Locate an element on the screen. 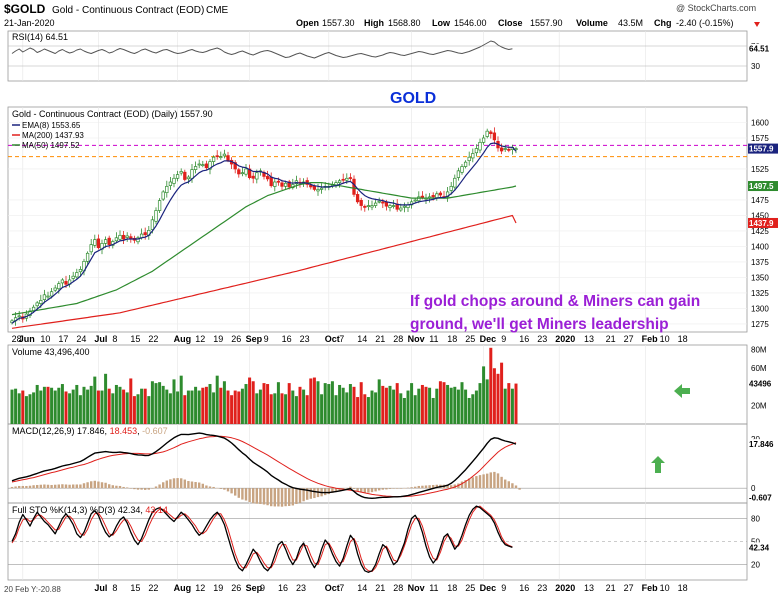  x-axis-label-top: 9 is located at coordinates (266, 339).